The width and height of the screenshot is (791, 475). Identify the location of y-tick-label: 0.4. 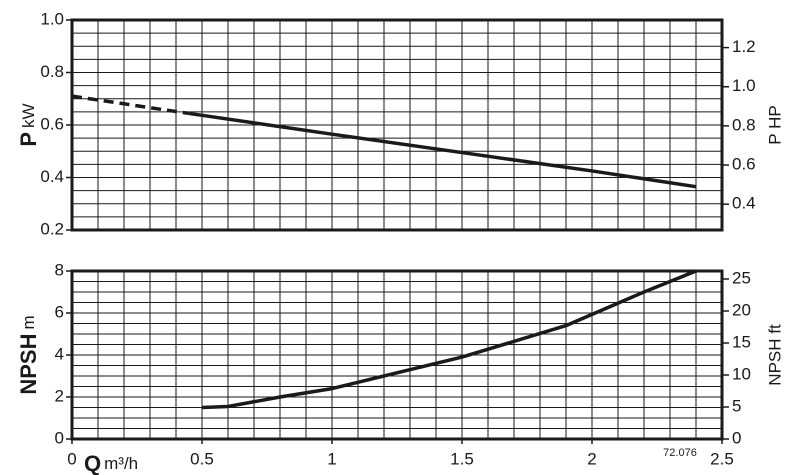
(52, 176).